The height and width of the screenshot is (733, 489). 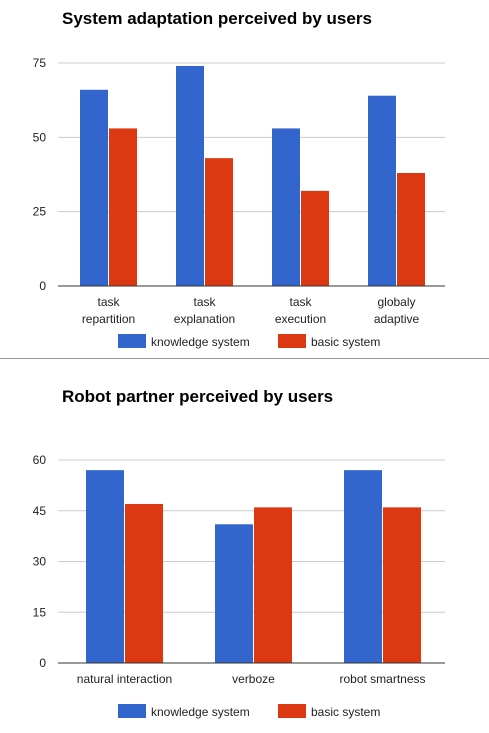 I want to click on y-tick-label: 30, so click(x=40, y=562).